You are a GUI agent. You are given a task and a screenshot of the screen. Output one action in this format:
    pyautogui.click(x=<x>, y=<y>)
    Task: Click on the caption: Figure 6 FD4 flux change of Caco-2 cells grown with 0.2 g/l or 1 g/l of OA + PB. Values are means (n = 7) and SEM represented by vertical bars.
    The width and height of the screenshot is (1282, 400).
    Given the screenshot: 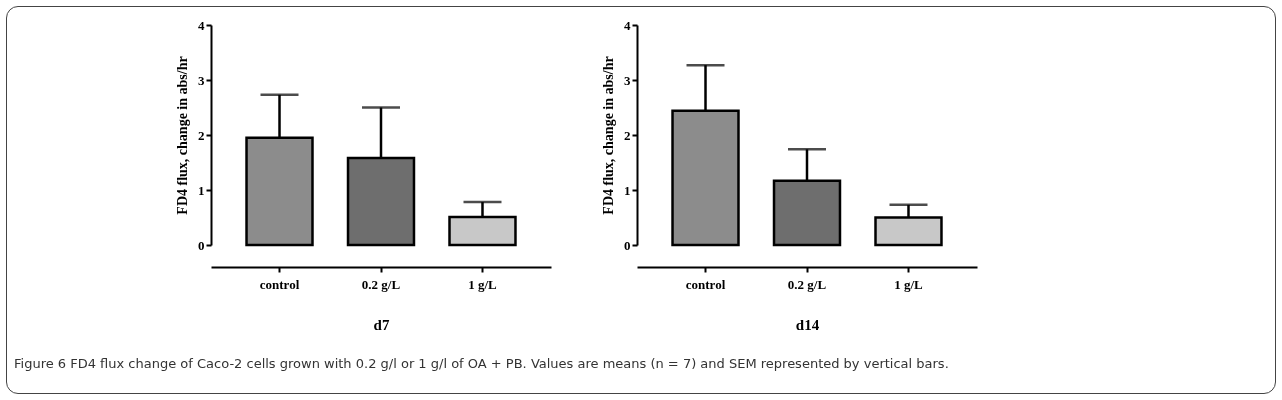 What is the action you would take?
    pyautogui.click(x=481, y=363)
    